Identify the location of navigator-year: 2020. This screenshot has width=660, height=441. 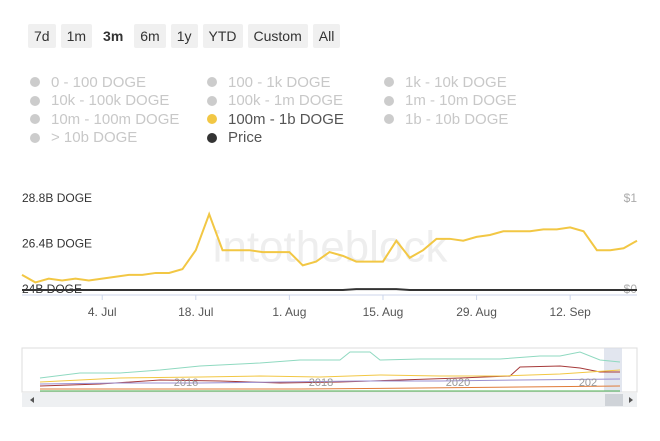
(458, 383).